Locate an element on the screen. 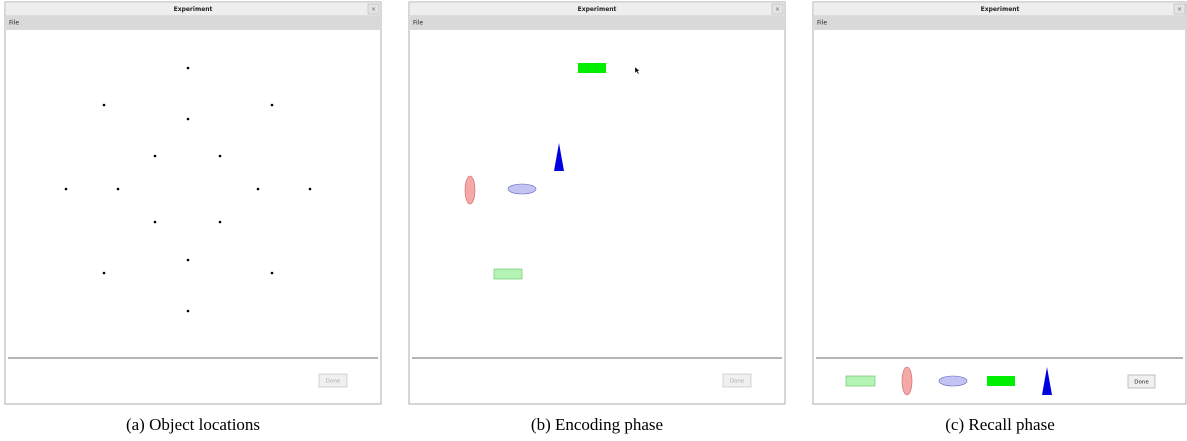  cursor is located at coordinates (637, 70).